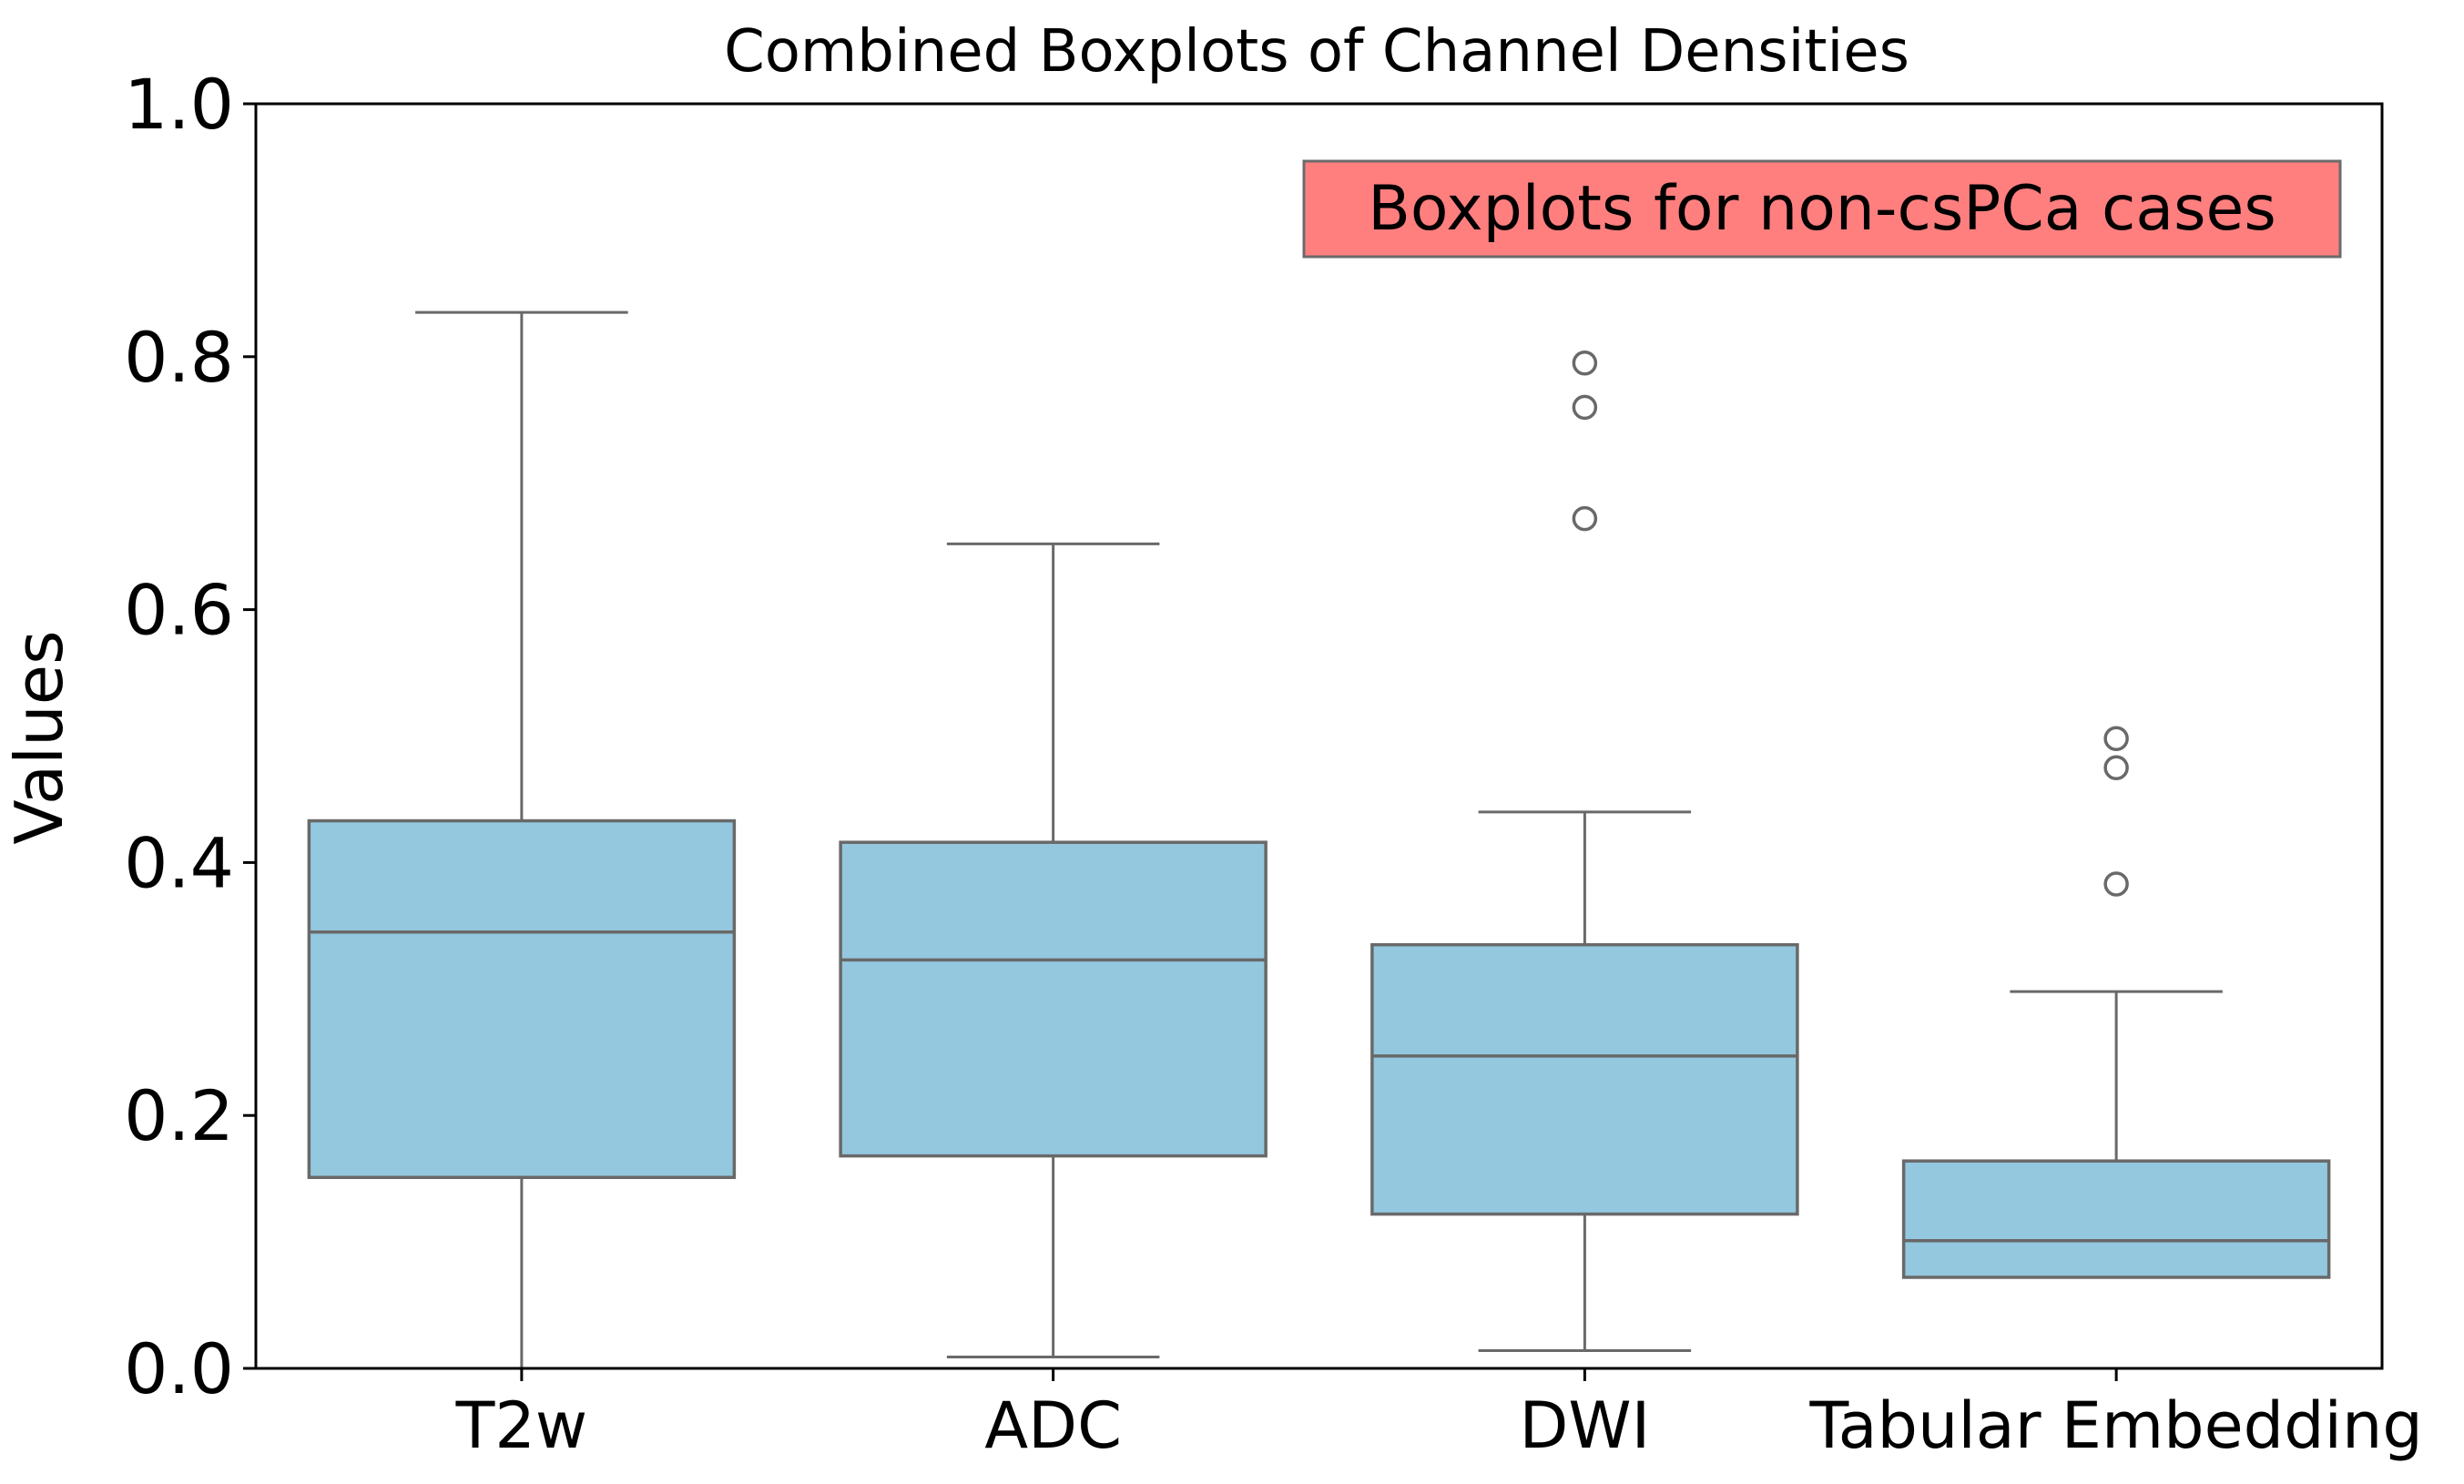 This screenshot has height=1484, width=2464. Describe the element at coordinates (190, 736) in the screenshot. I see `y-axis-ticks: 0.0 0.2 0.4 0.6 0.8 1.0` at that location.